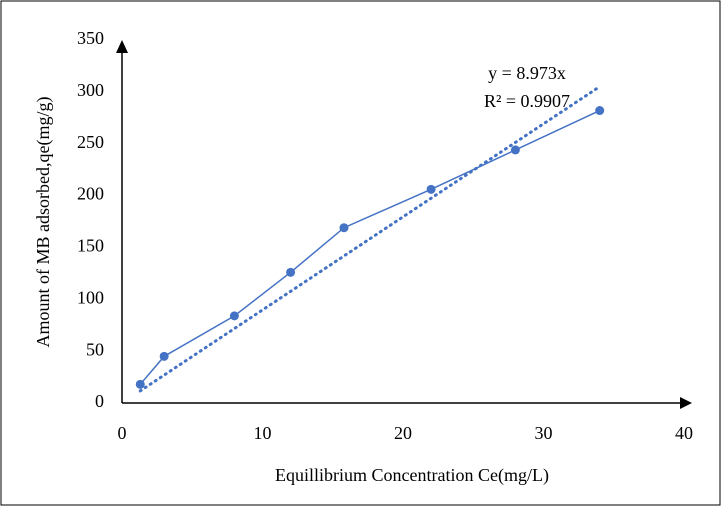 This screenshot has height=506, width=721. Describe the element at coordinates (527, 73) in the screenshot. I see `trend-equation: y = 8.973x` at that location.